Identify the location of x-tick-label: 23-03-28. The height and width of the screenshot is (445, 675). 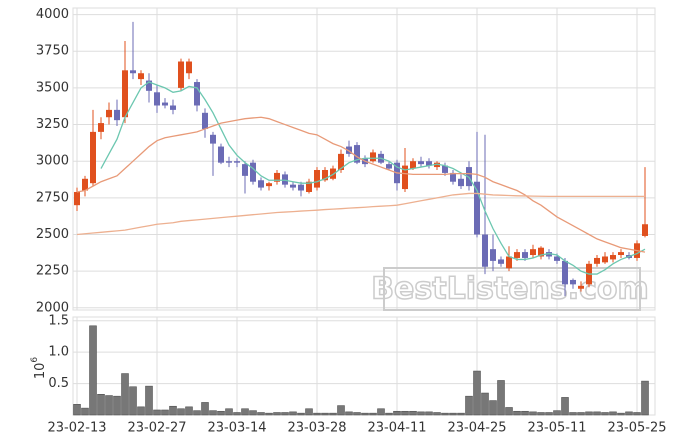
(316, 428).